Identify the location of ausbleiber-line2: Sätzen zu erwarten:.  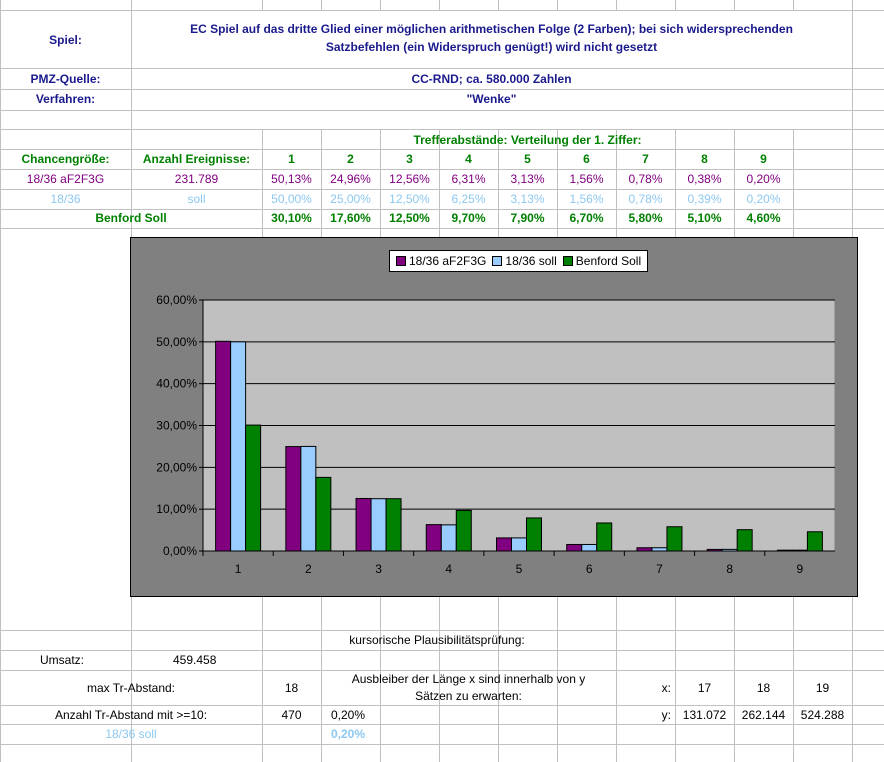
(468, 696).